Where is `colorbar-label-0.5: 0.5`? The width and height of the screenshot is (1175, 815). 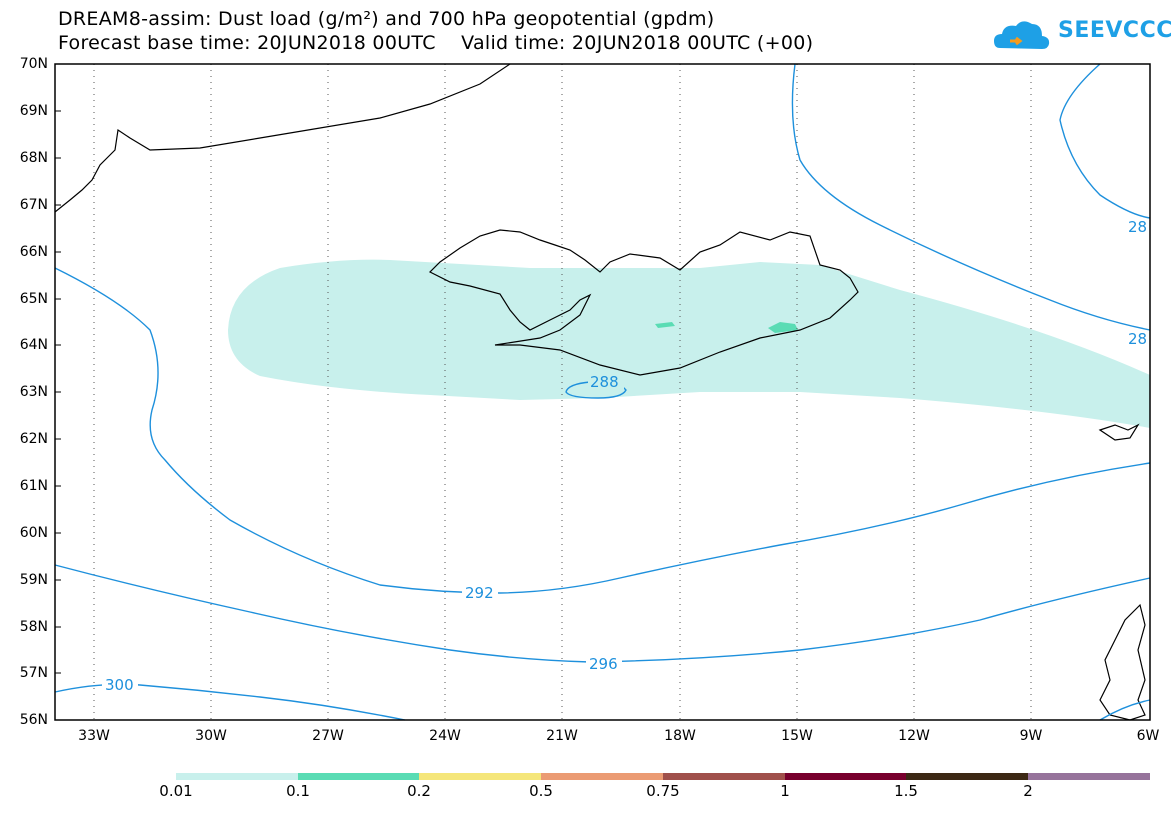
colorbar-label-0.5: 0.5 is located at coordinates (541, 791).